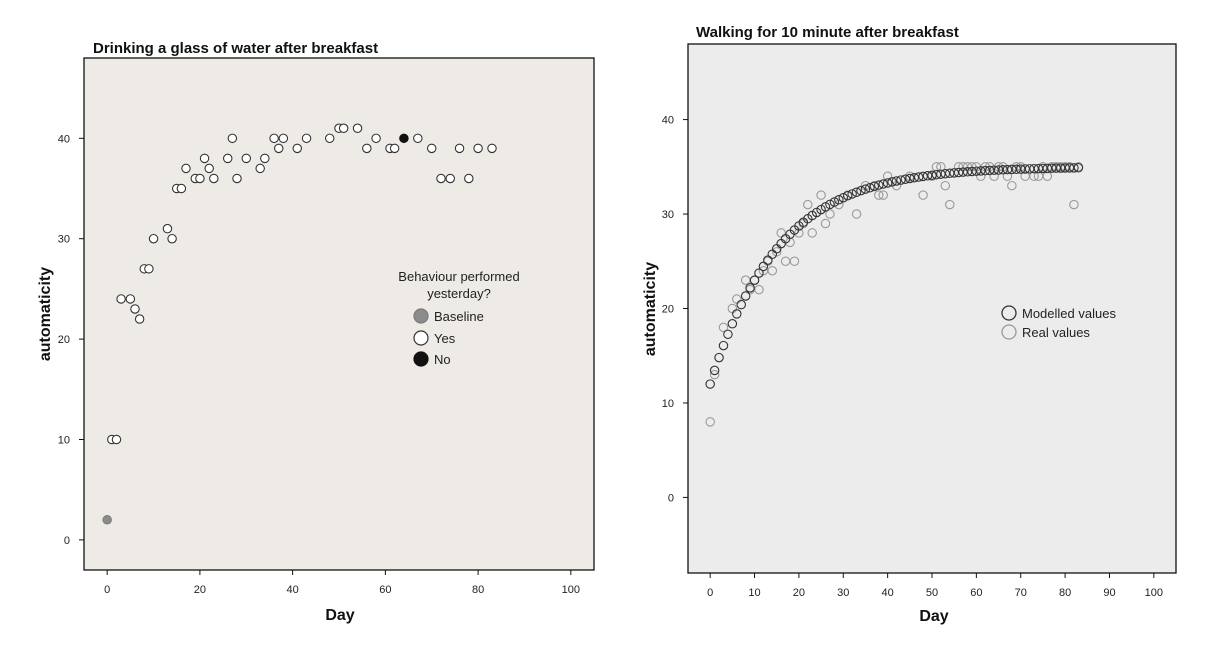 The image size is (1228, 650). Describe the element at coordinates (675, 309) in the screenshot. I see `chart2-y-ticks: 0 10 20 30 40` at that location.